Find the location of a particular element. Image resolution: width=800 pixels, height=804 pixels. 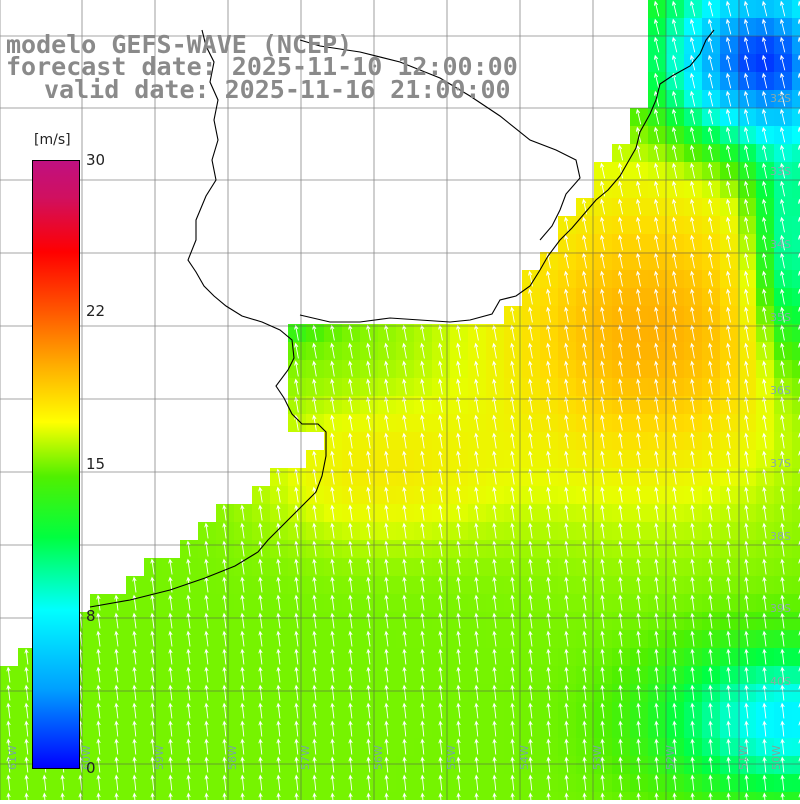

longitude-label: 51W is located at coordinates (743, 757).